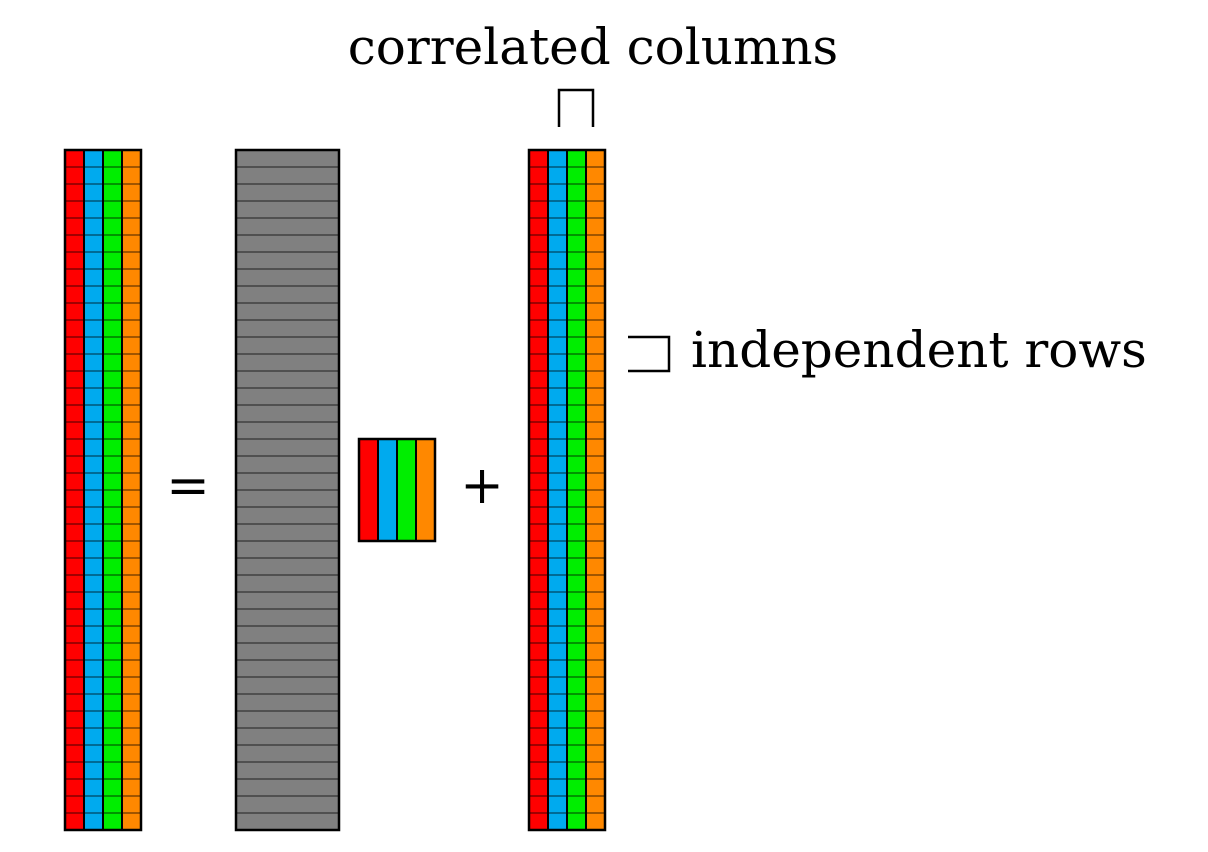 This screenshot has width=1208, height=852. Describe the element at coordinates (368, 490) in the screenshot. I see `column-red` at that location.